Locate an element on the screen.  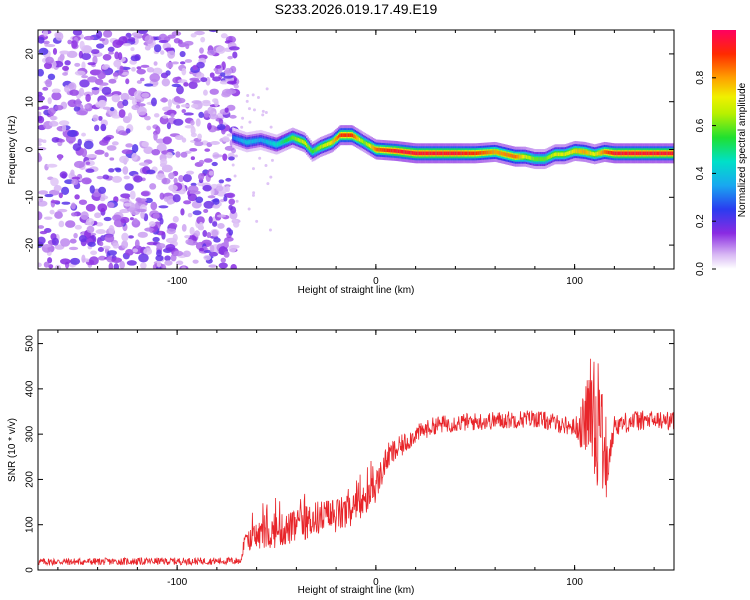
y-tick-label: 500 is located at coordinates (30, 343).